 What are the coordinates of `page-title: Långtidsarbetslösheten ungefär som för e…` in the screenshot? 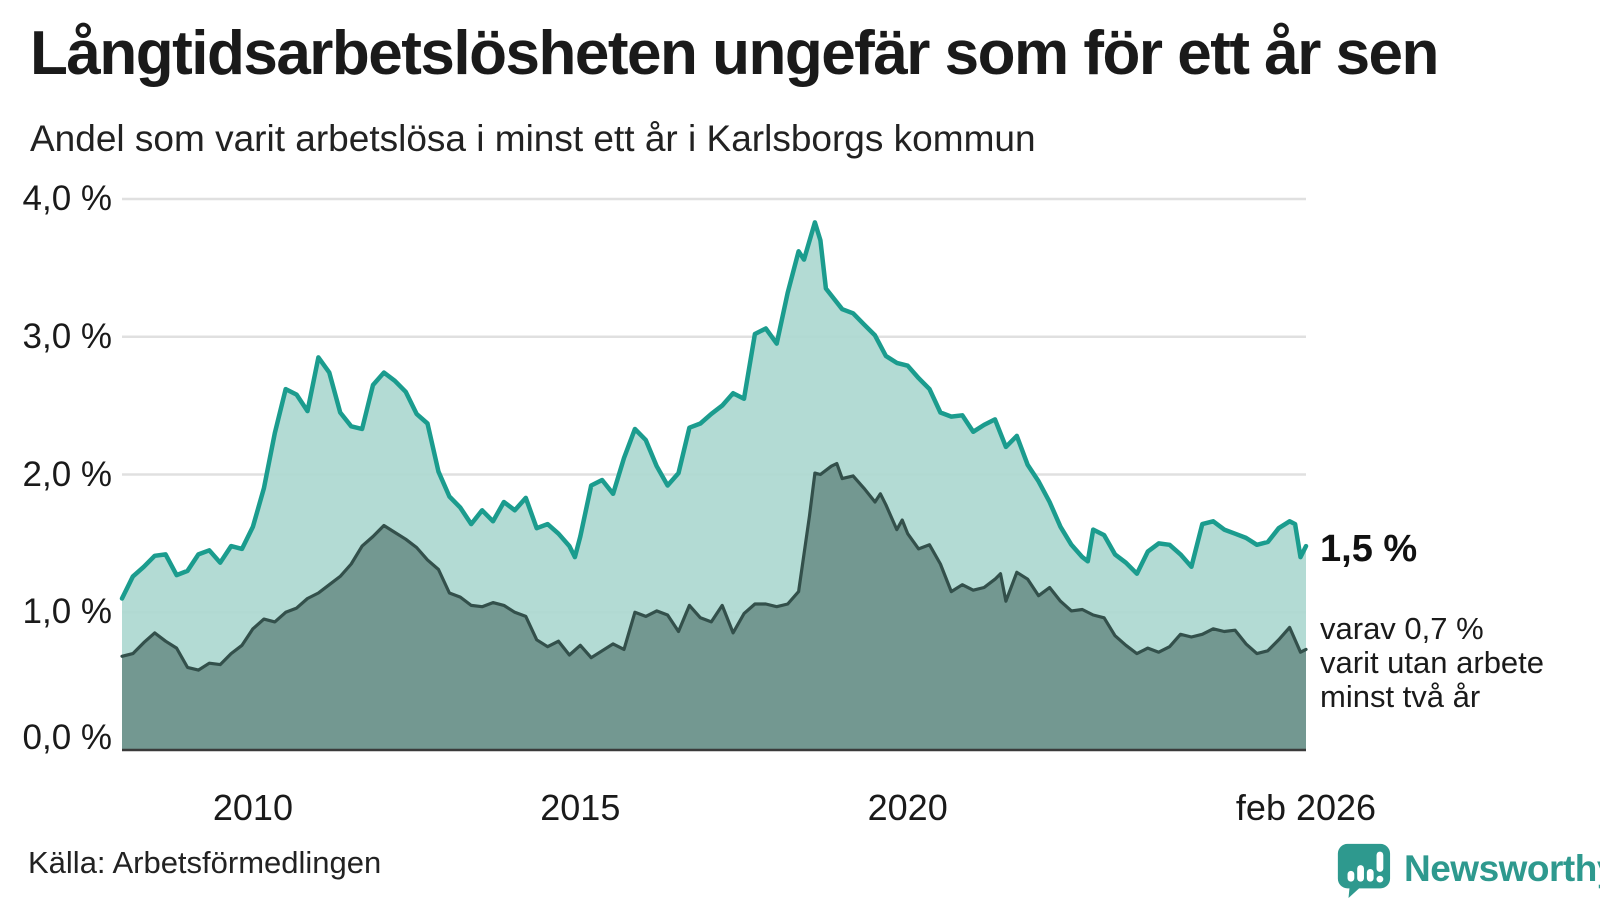 It's located at (734, 53).